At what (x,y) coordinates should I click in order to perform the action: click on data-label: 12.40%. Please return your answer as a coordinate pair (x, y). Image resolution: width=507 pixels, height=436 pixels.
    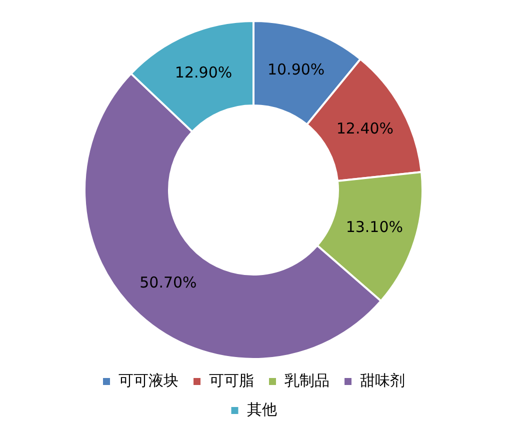
    Looking at the image, I should click on (365, 129).